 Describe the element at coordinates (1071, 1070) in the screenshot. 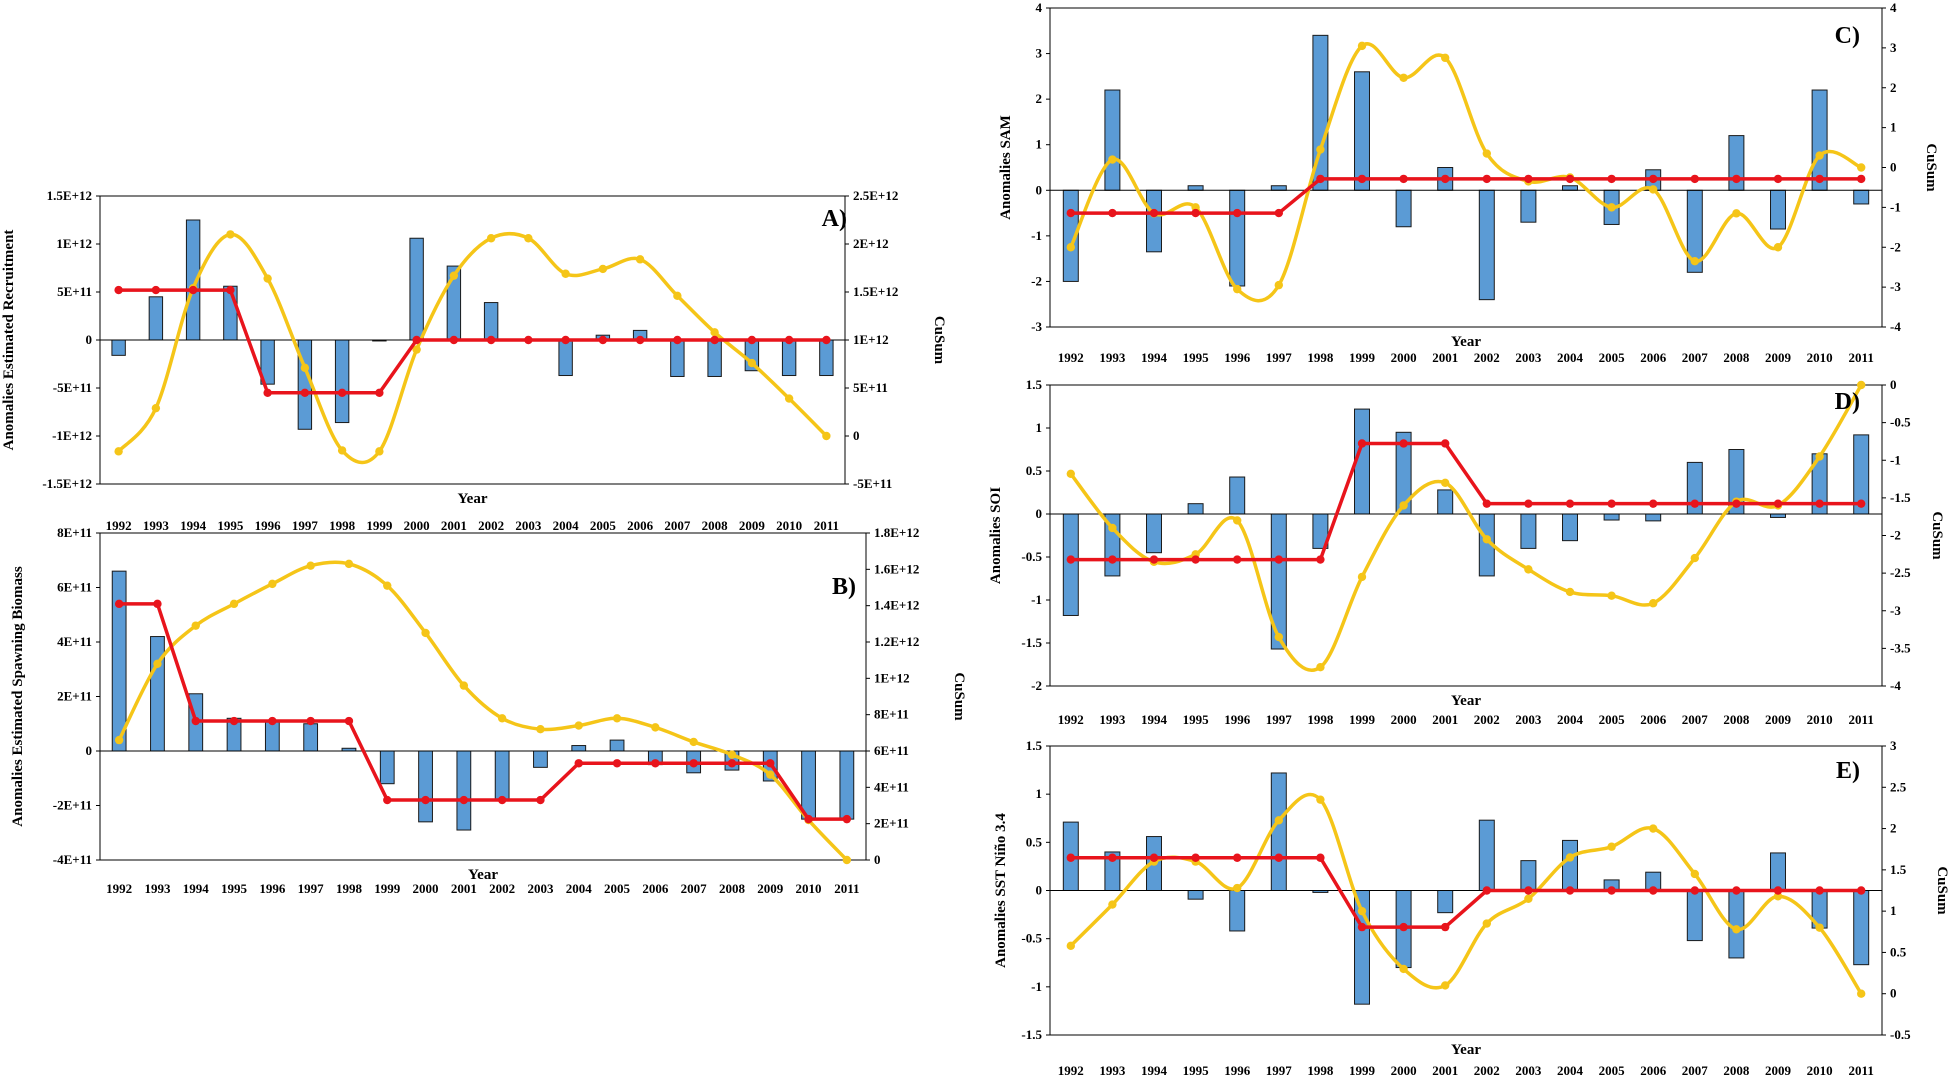

I see `x-tick-label: 1992` at that location.